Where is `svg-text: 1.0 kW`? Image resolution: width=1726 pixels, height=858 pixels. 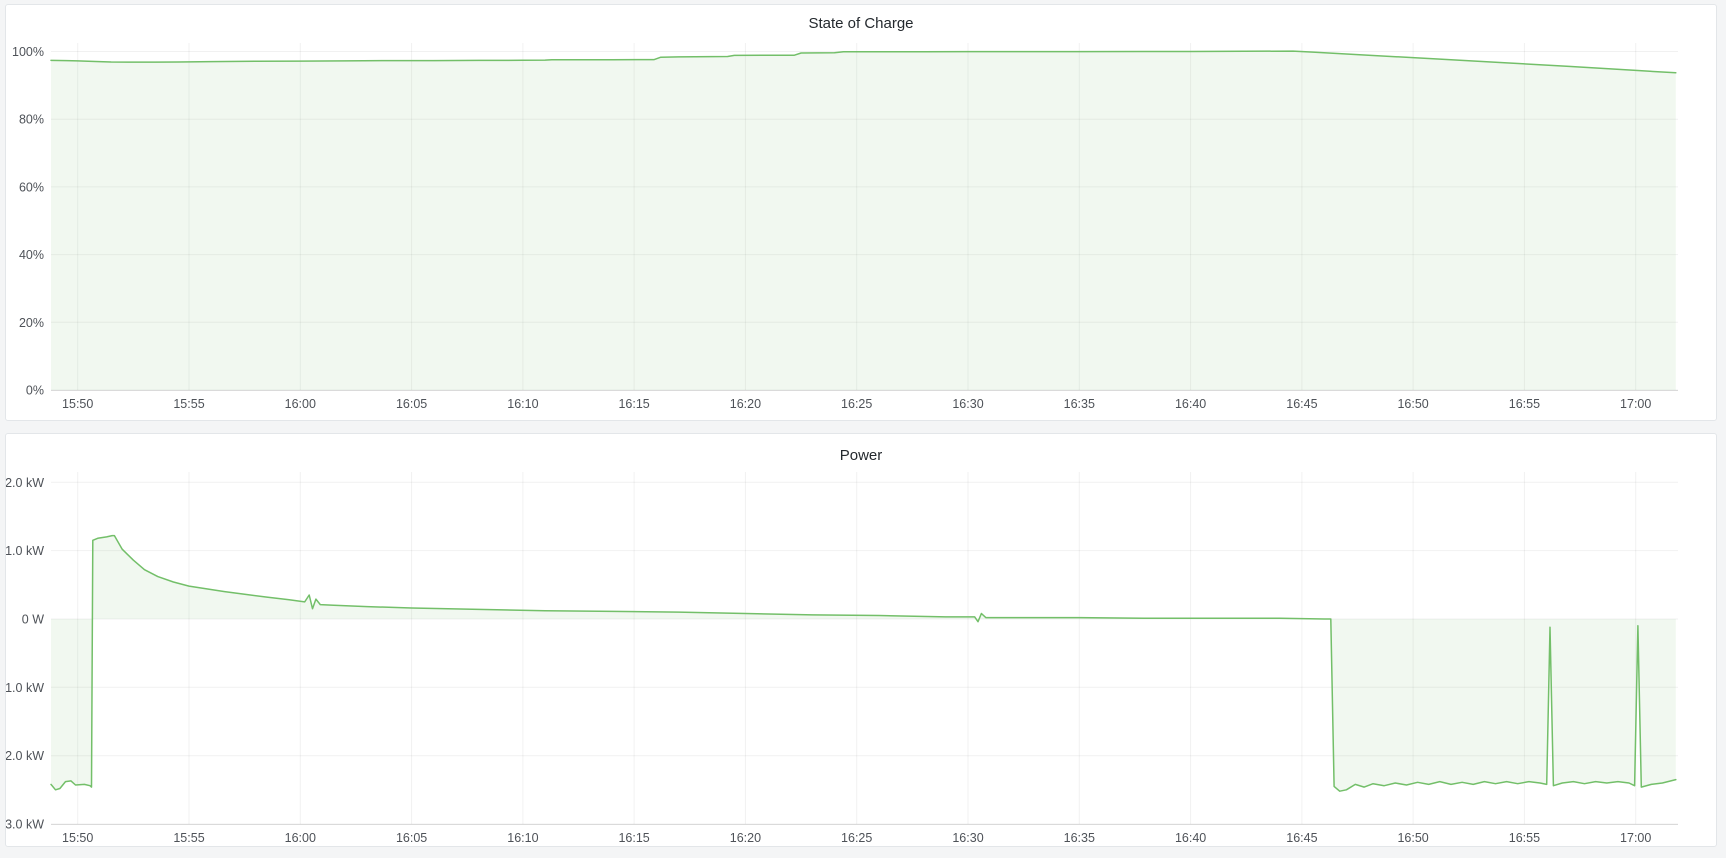
svg-text: 1.0 kW is located at coordinates (25, 551).